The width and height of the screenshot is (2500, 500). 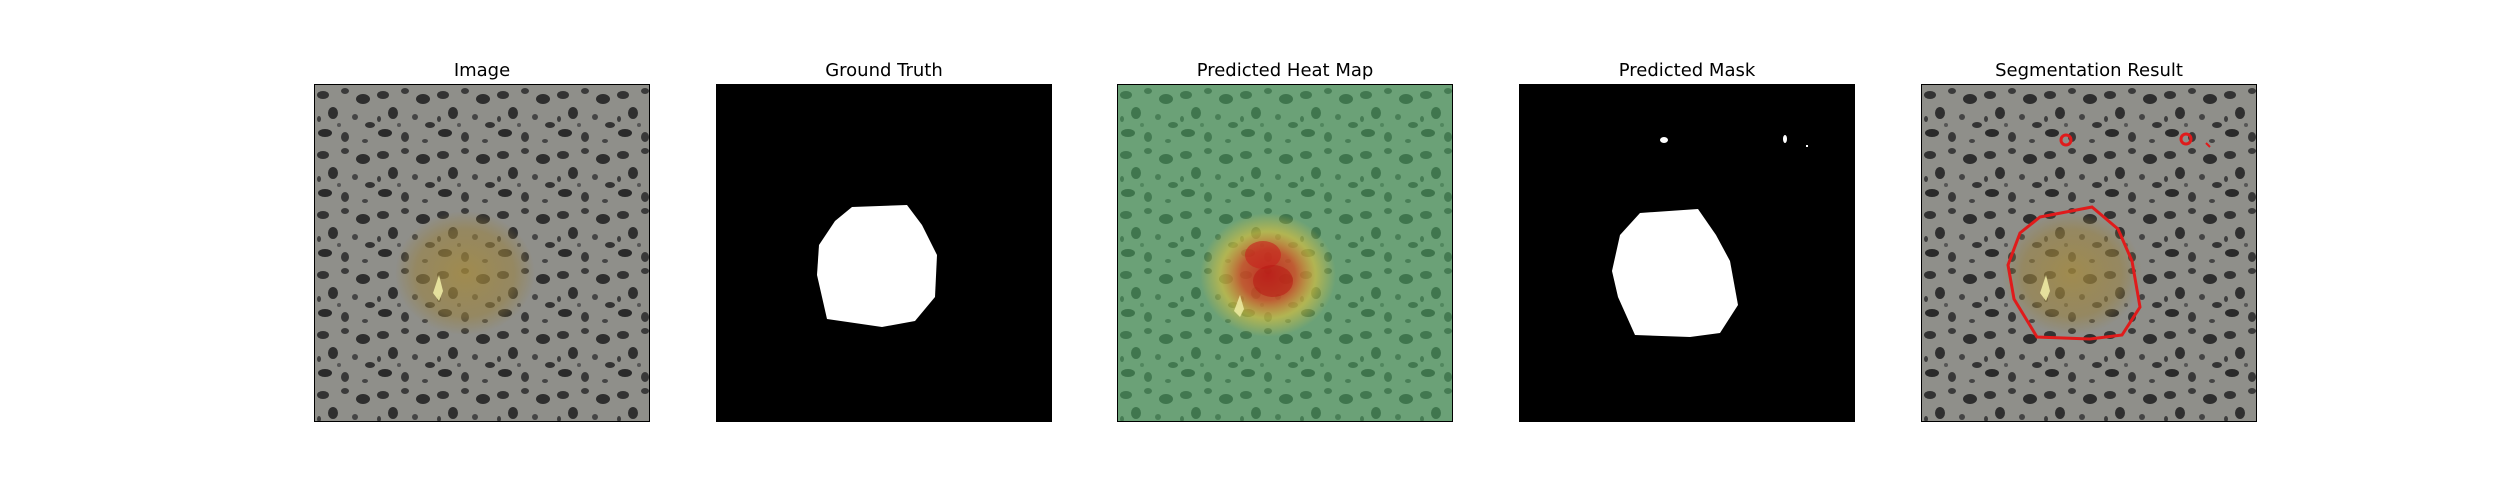 I want to click on panel-title: Predicted Heat Map, so click(x=1285, y=70).